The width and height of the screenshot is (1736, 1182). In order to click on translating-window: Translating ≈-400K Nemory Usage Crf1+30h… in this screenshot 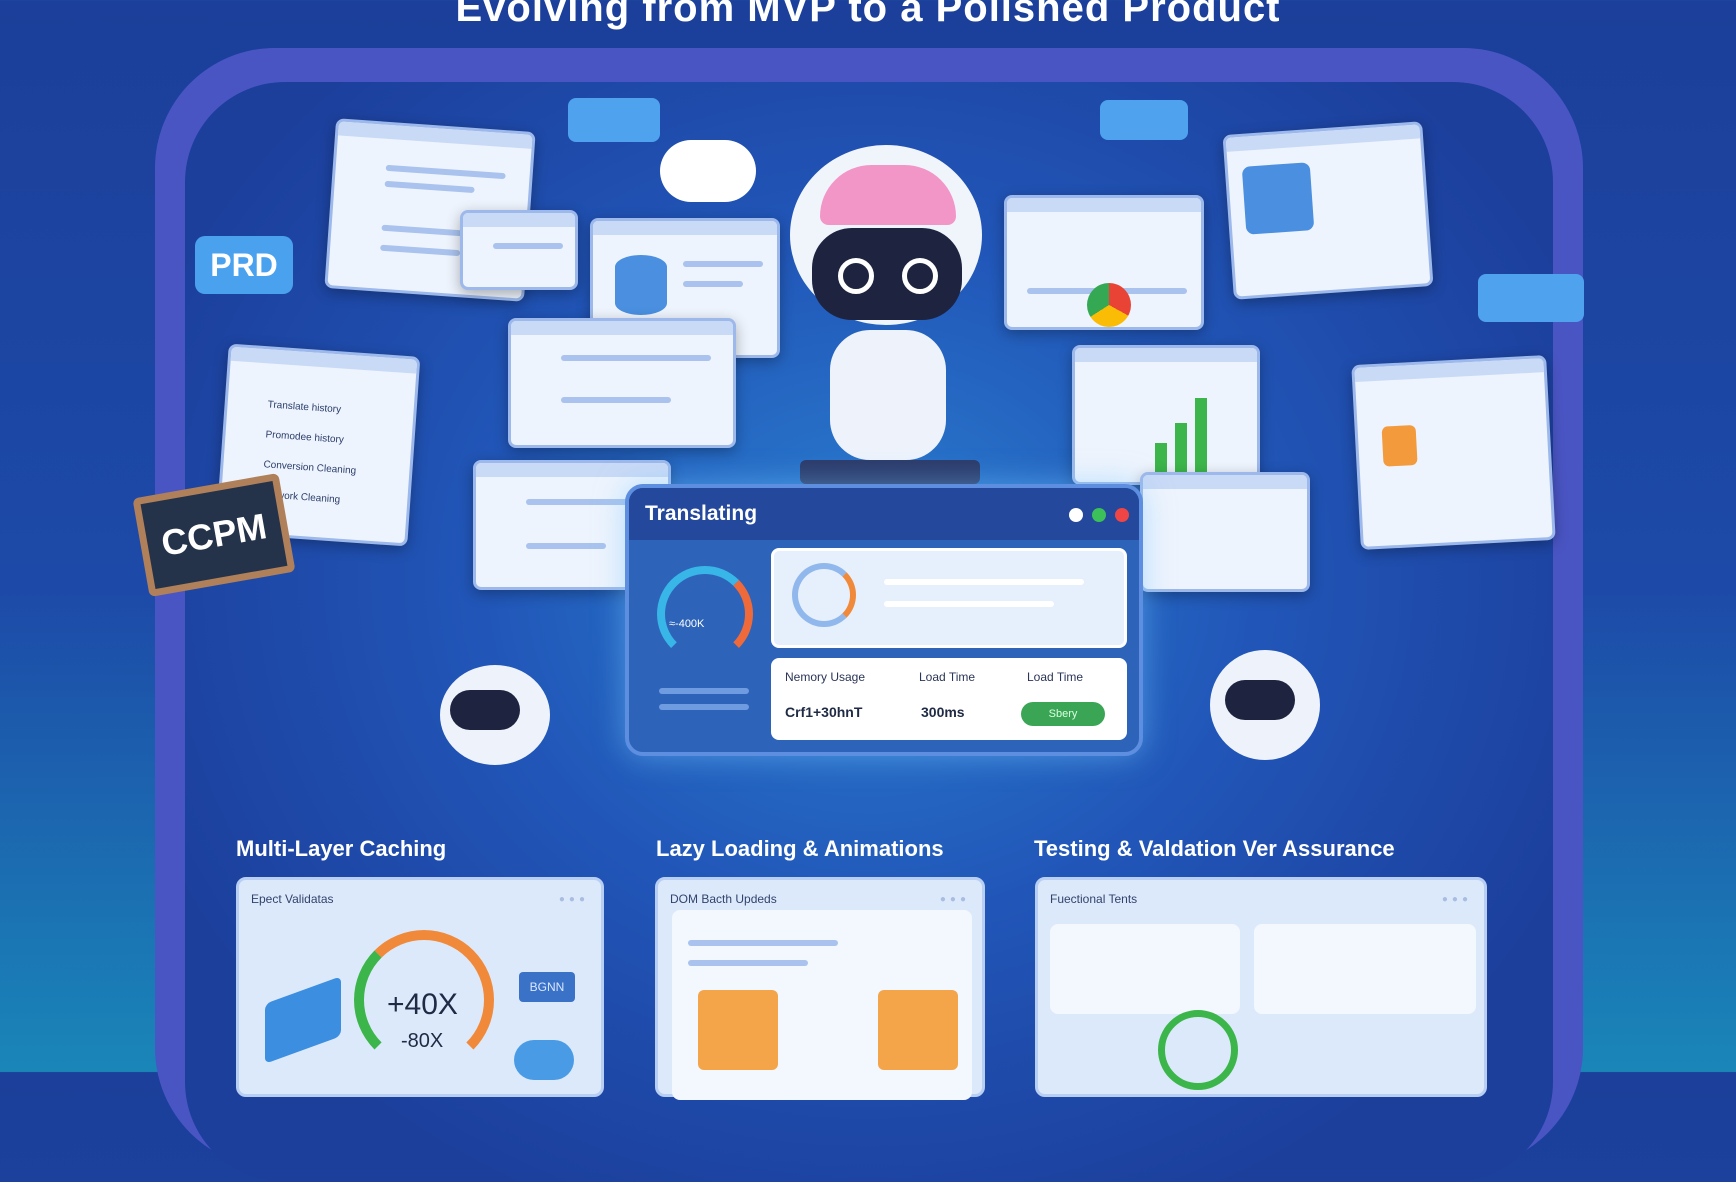, I will do `click(884, 620)`.